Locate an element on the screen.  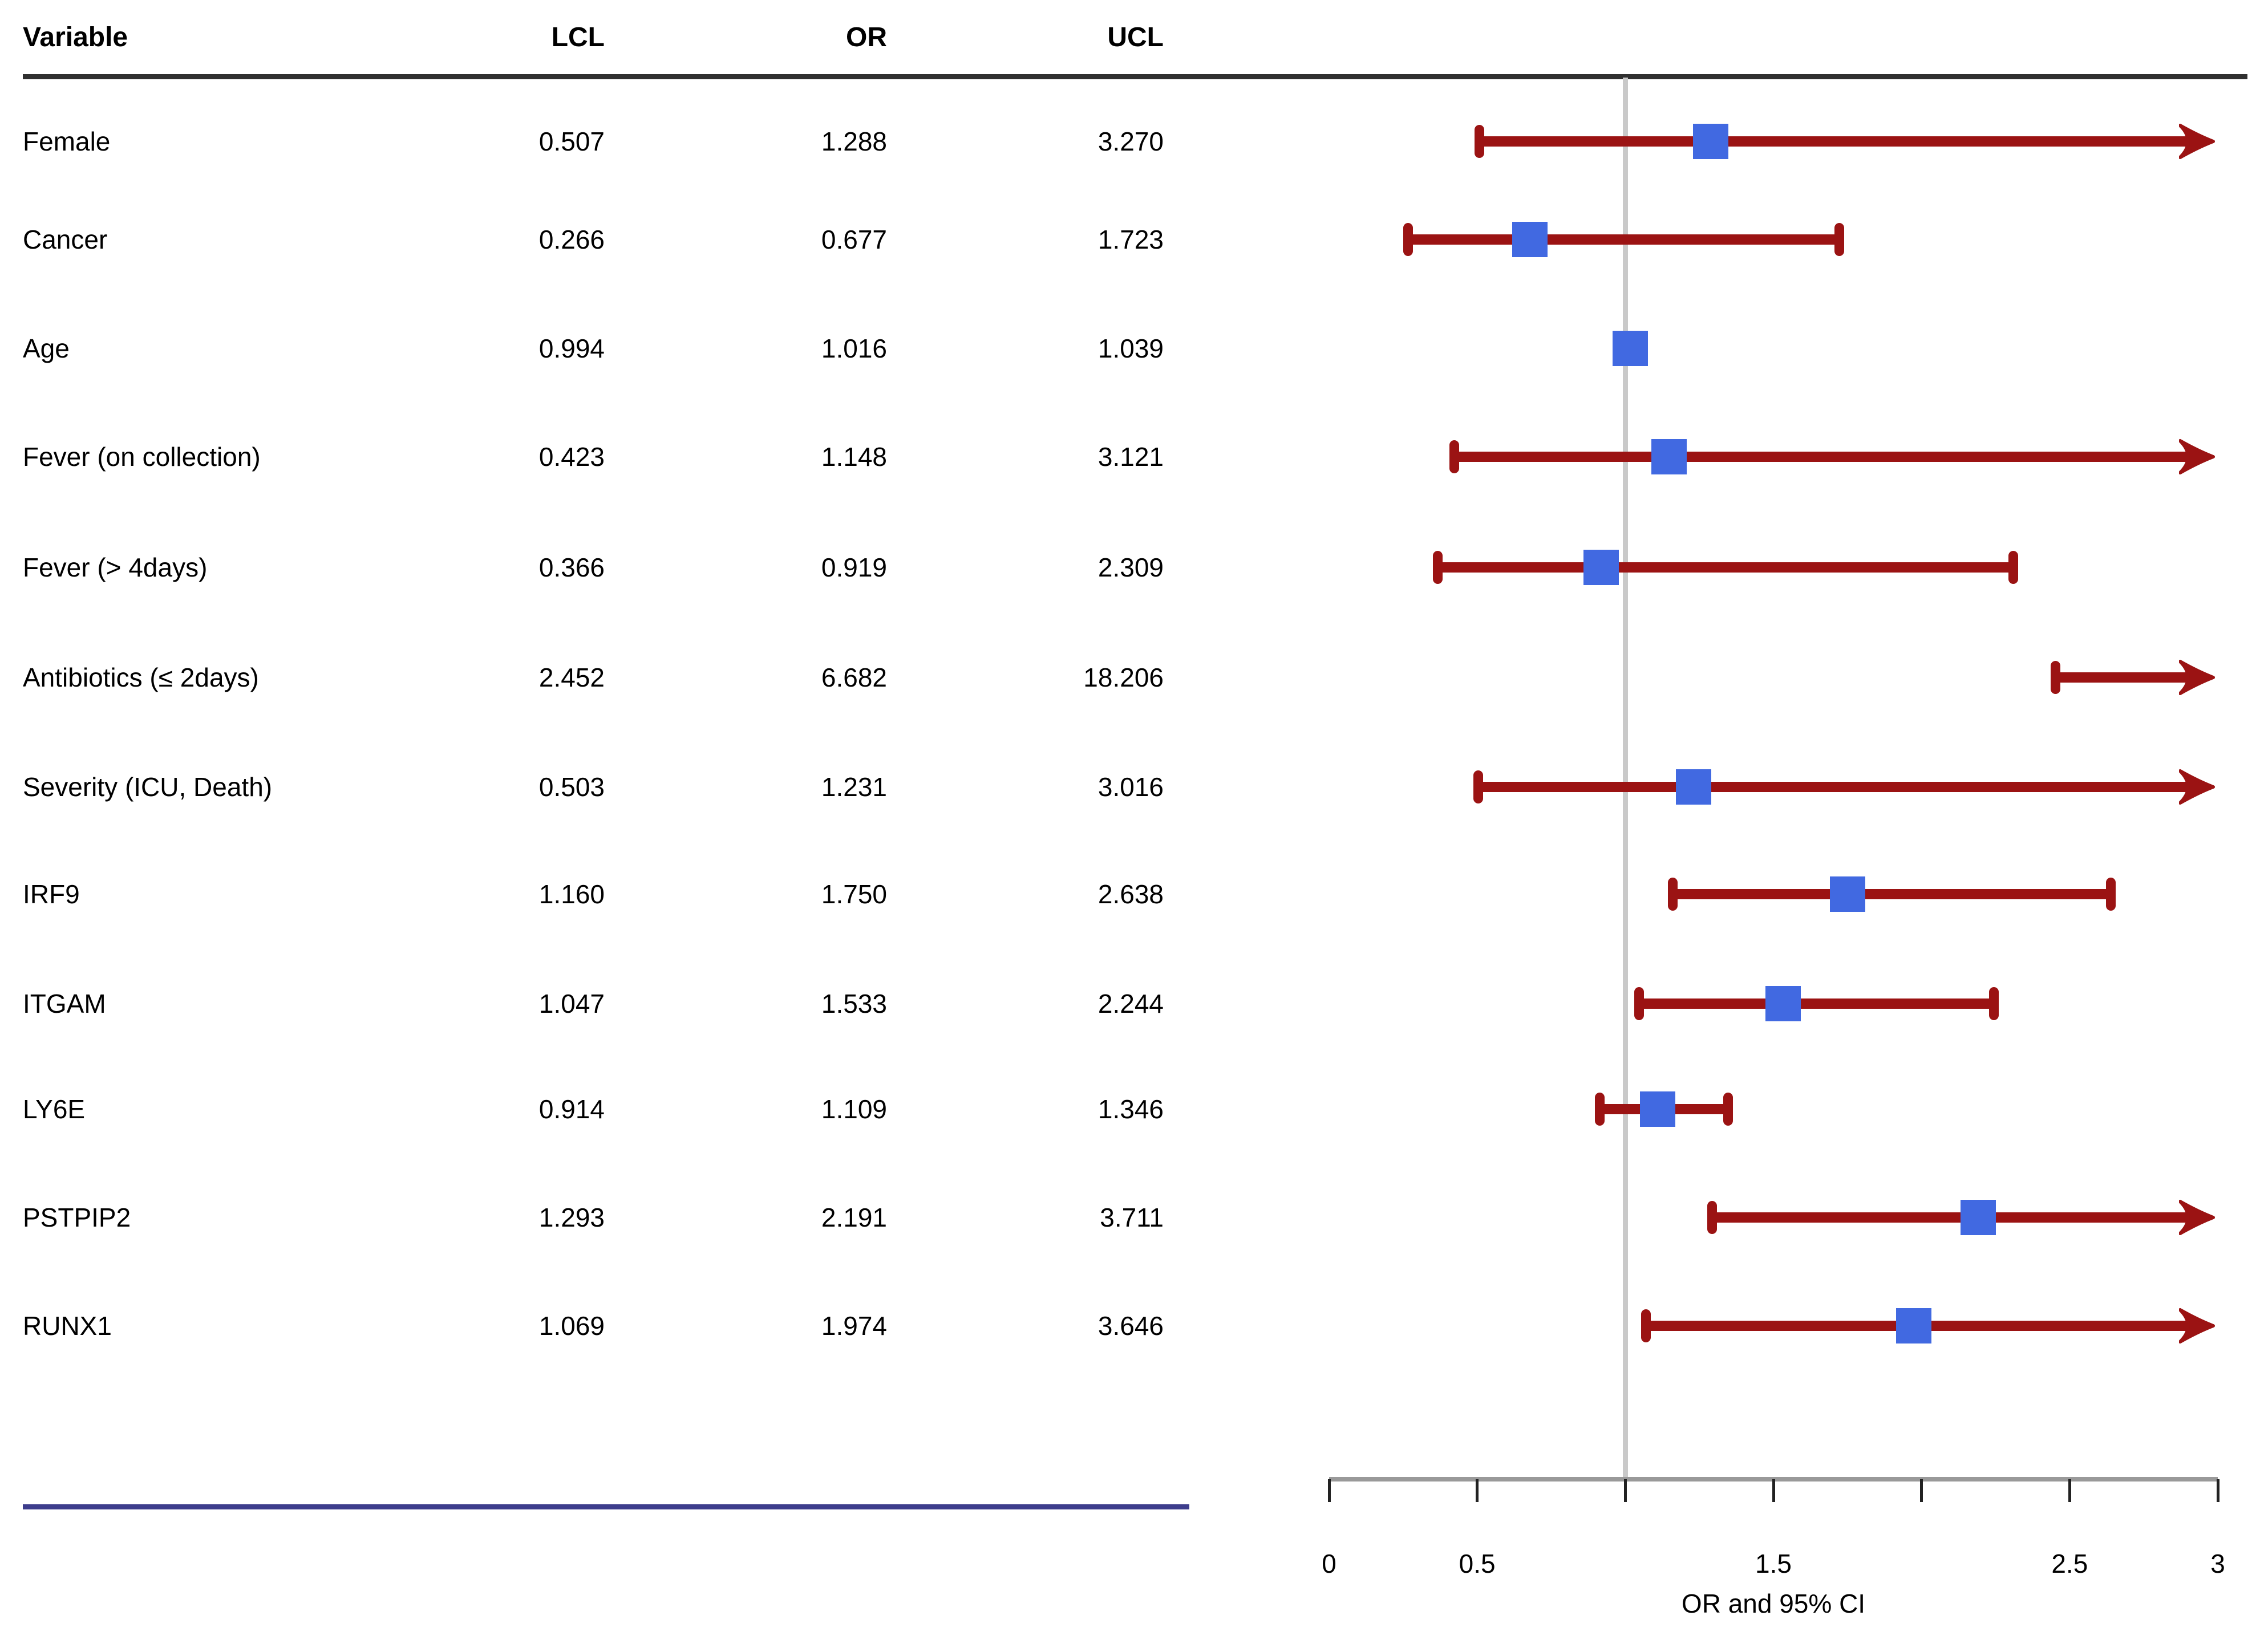
table-cell-variable: Fever (> 4days) is located at coordinates (116, 567).